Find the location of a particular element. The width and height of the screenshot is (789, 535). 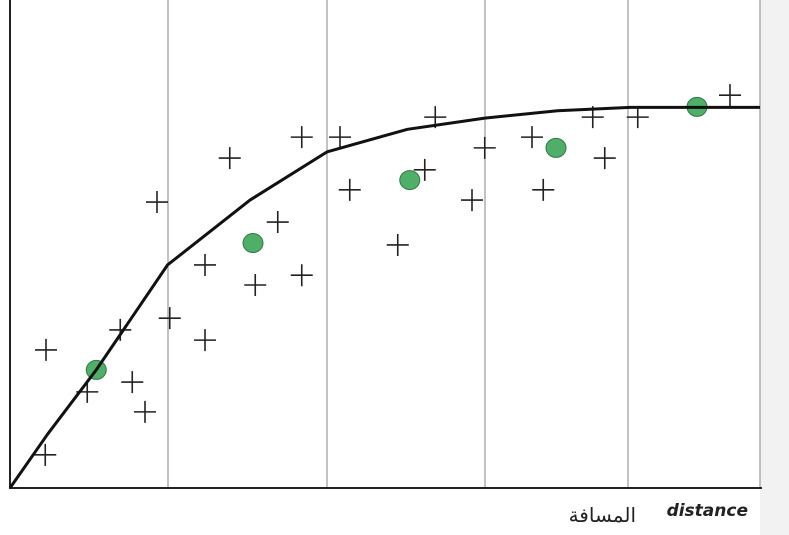

x-axis-label: distance is located at coordinates (707, 511).